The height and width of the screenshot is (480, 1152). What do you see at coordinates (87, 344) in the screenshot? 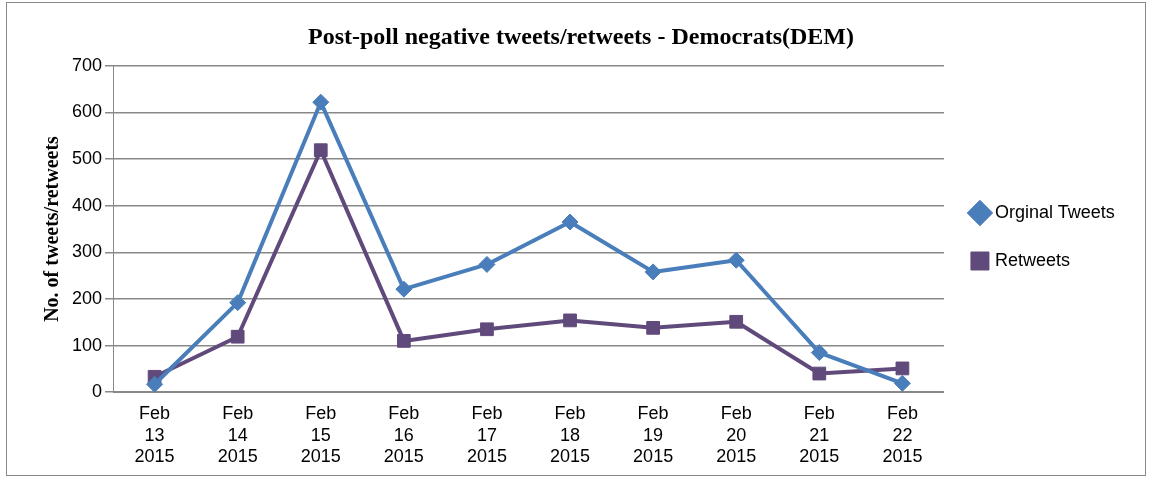
I see `y-tick-label: 100` at bounding box center [87, 344].